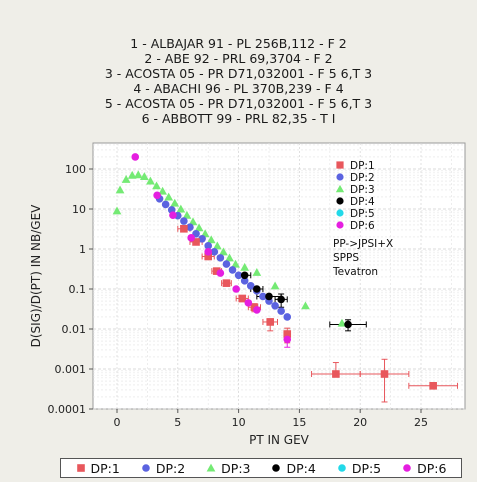 The height and width of the screenshot is (482, 477). What do you see at coordinates (363, 244) in the screenshot?
I see `note-reaction: PP->JPSI+X` at bounding box center [363, 244].